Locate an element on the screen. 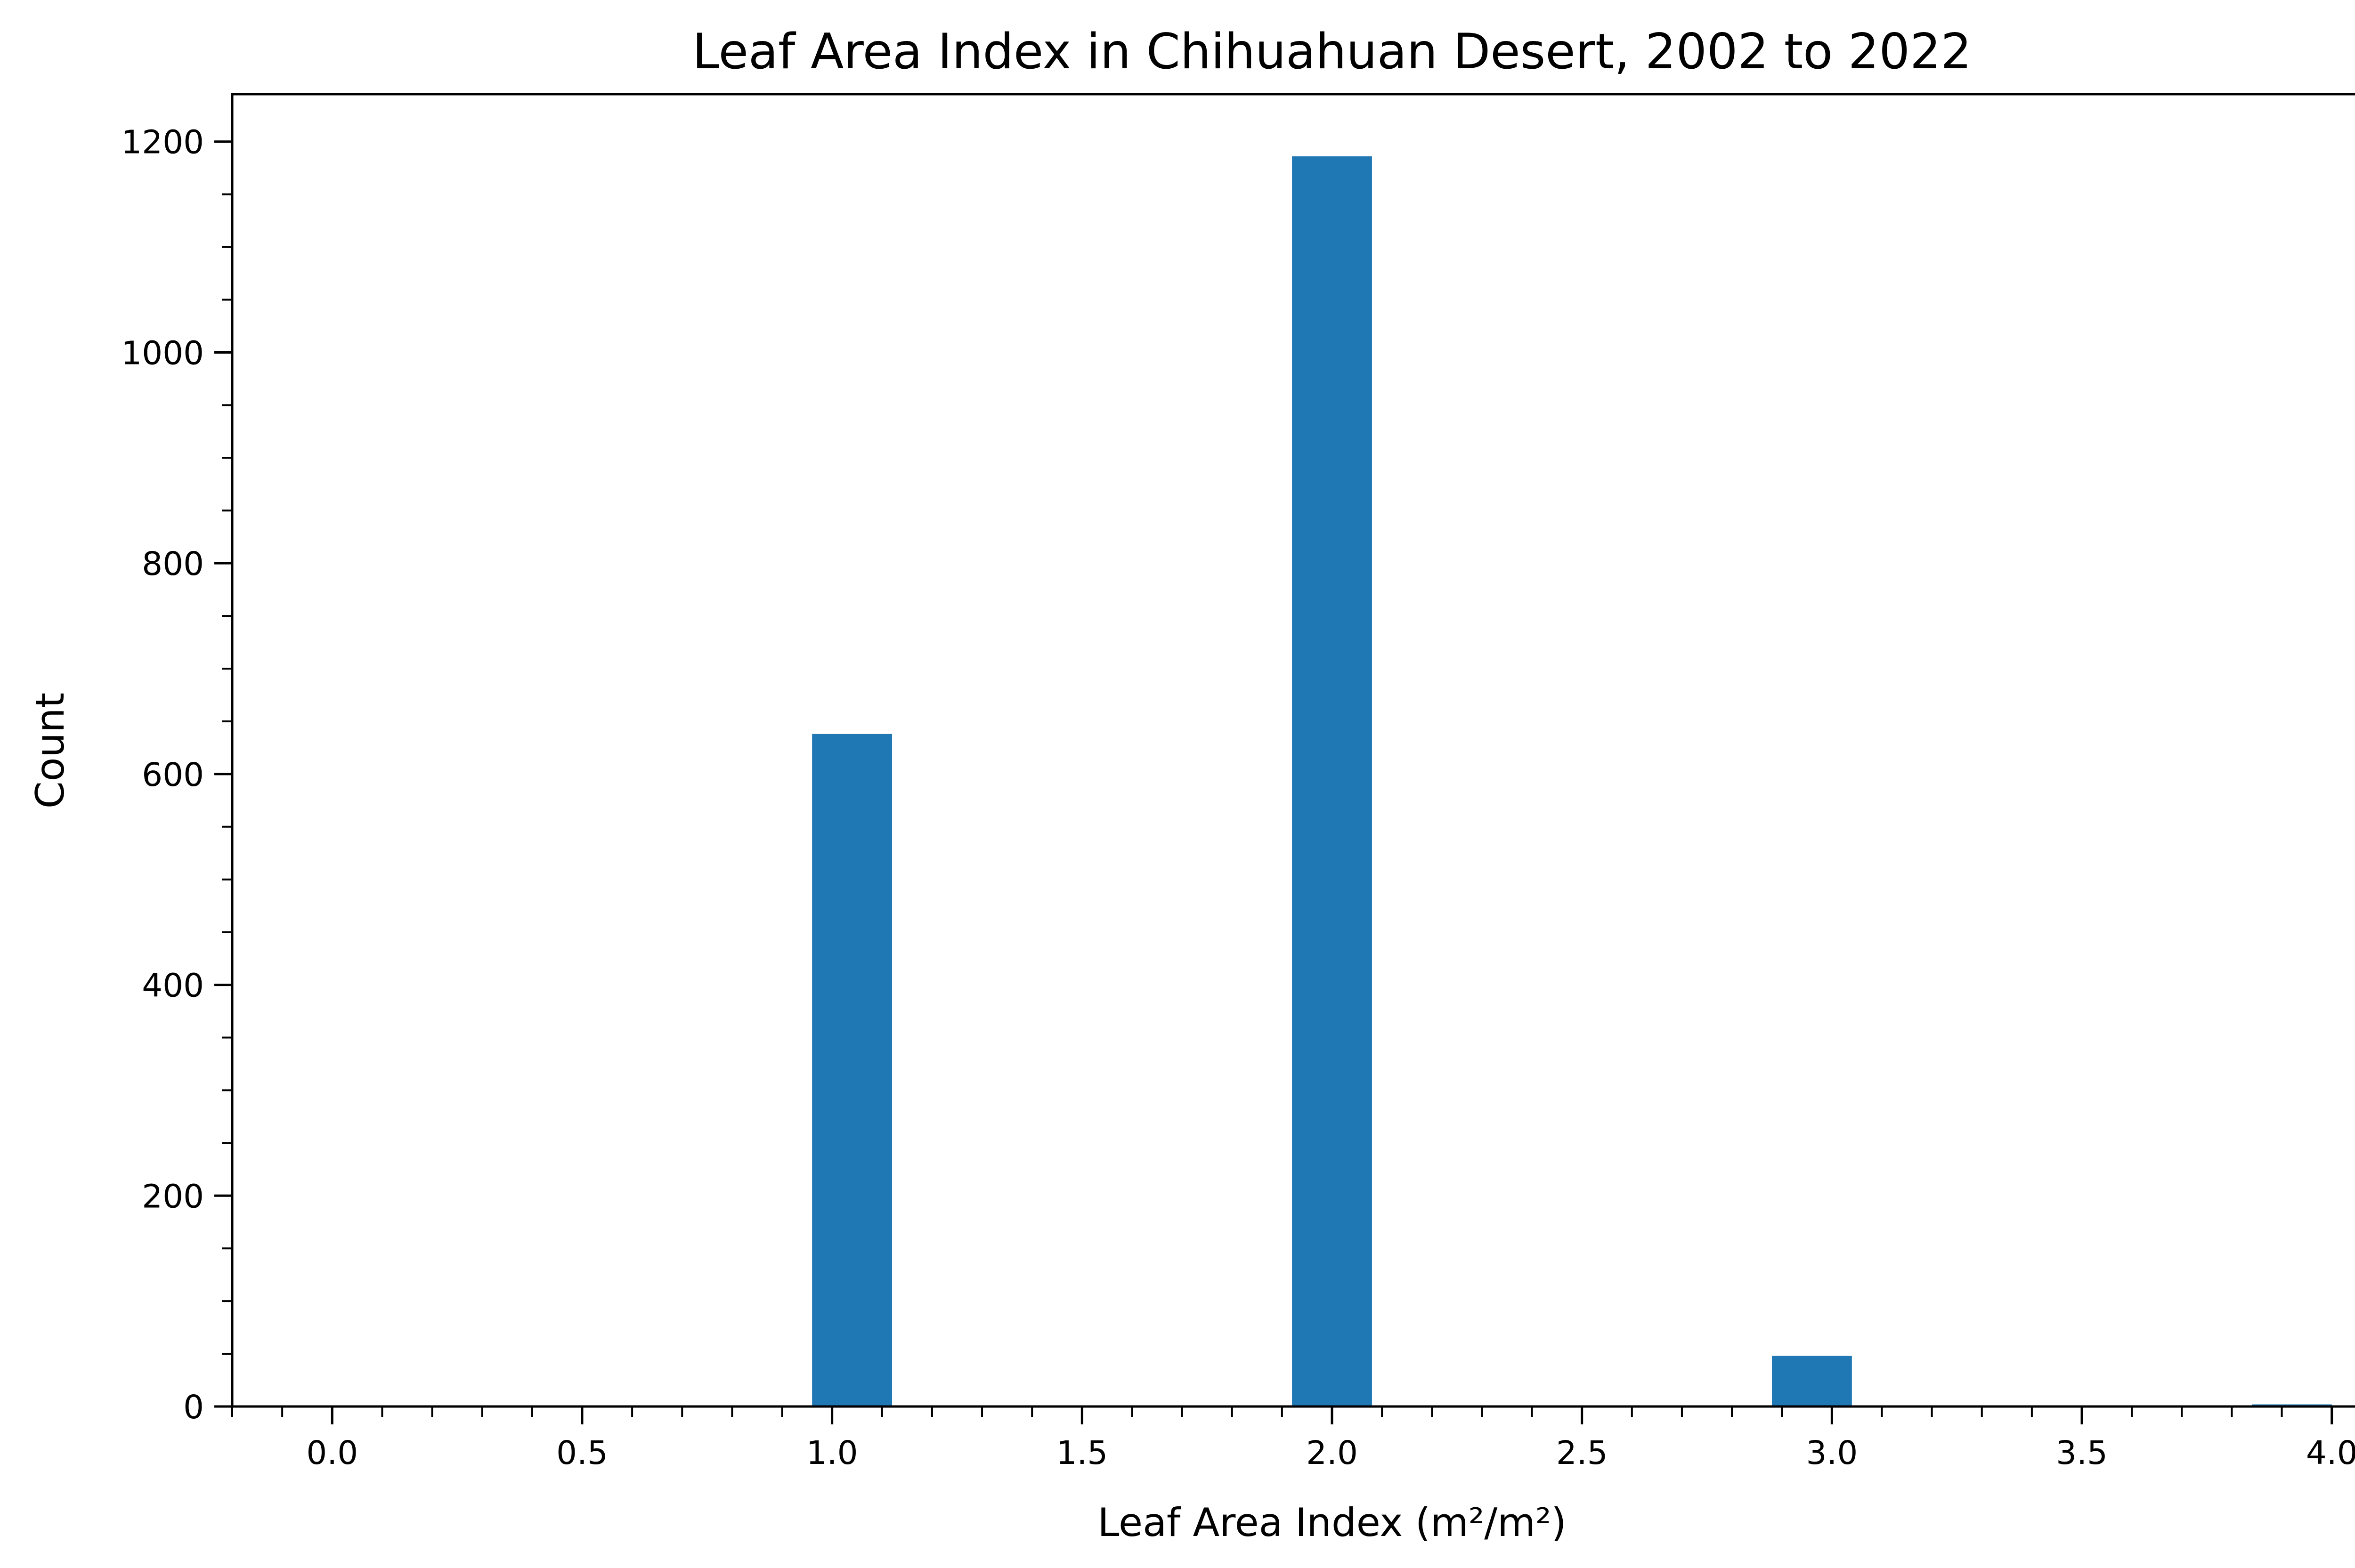 This screenshot has height=1568, width=2355. x-axis-ticks: 0.0 0.5 1.0 1.5 2.0 2.5 3.0 3.5 4.0 is located at coordinates (1293, 1439).